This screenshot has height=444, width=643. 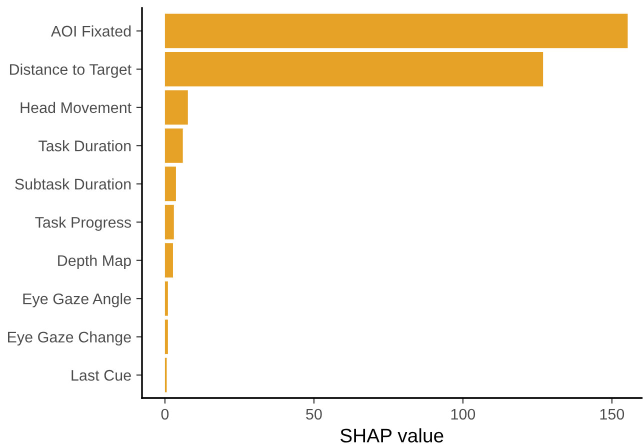 I want to click on y-tick-label: Task Progress, so click(x=83, y=223).